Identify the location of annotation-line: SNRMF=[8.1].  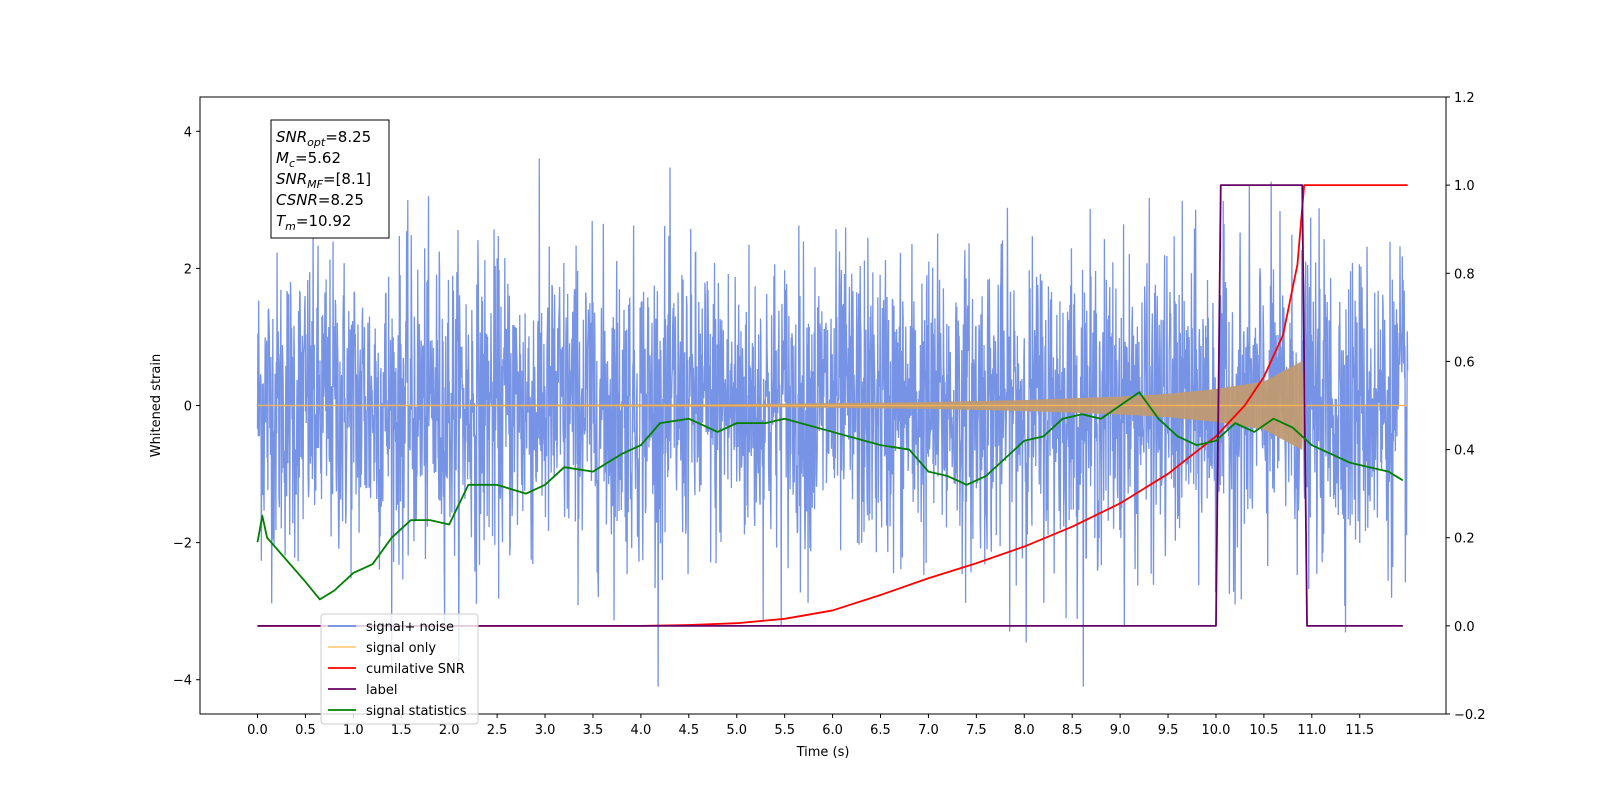
(323, 180).